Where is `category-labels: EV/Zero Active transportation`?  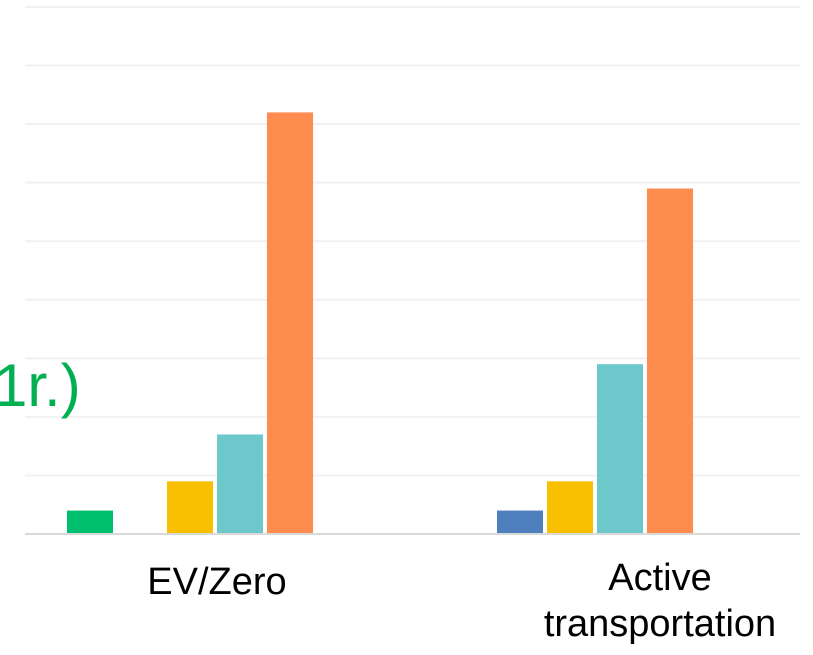
category-labels: EV/Zero Active transportation is located at coordinates (461, 601).